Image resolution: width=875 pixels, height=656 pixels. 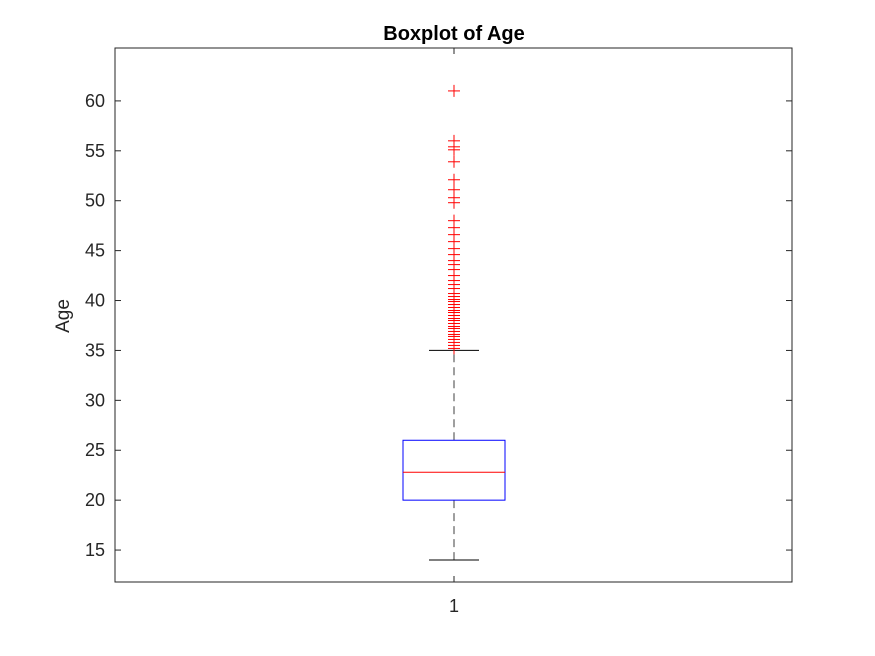 What do you see at coordinates (95, 500) in the screenshot?
I see `y-tick-label: 20` at bounding box center [95, 500].